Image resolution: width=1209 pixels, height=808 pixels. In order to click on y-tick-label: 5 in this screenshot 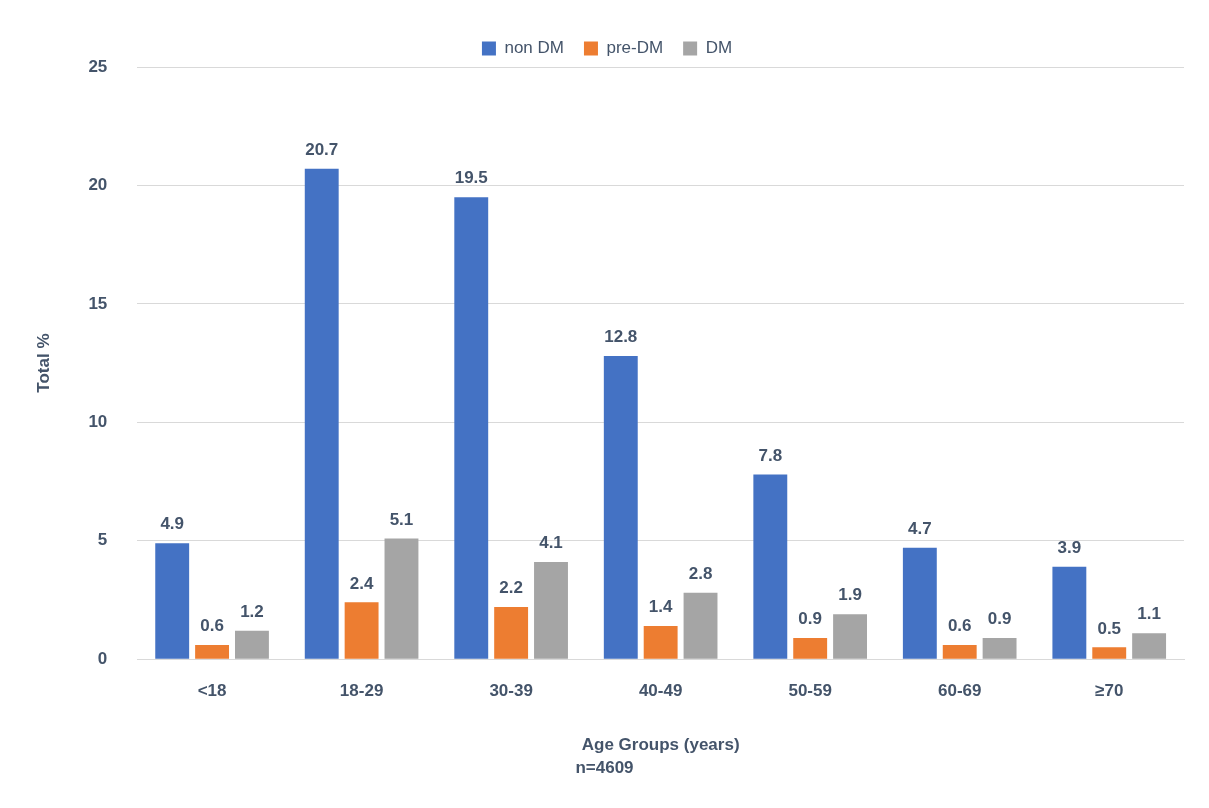, I will do `click(102, 540)`.